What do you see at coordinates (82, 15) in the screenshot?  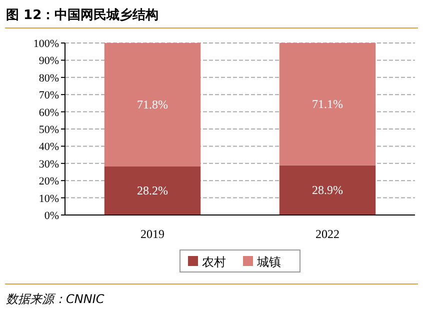 I see `title: 图 12：中国网民城乡结构` at bounding box center [82, 15].